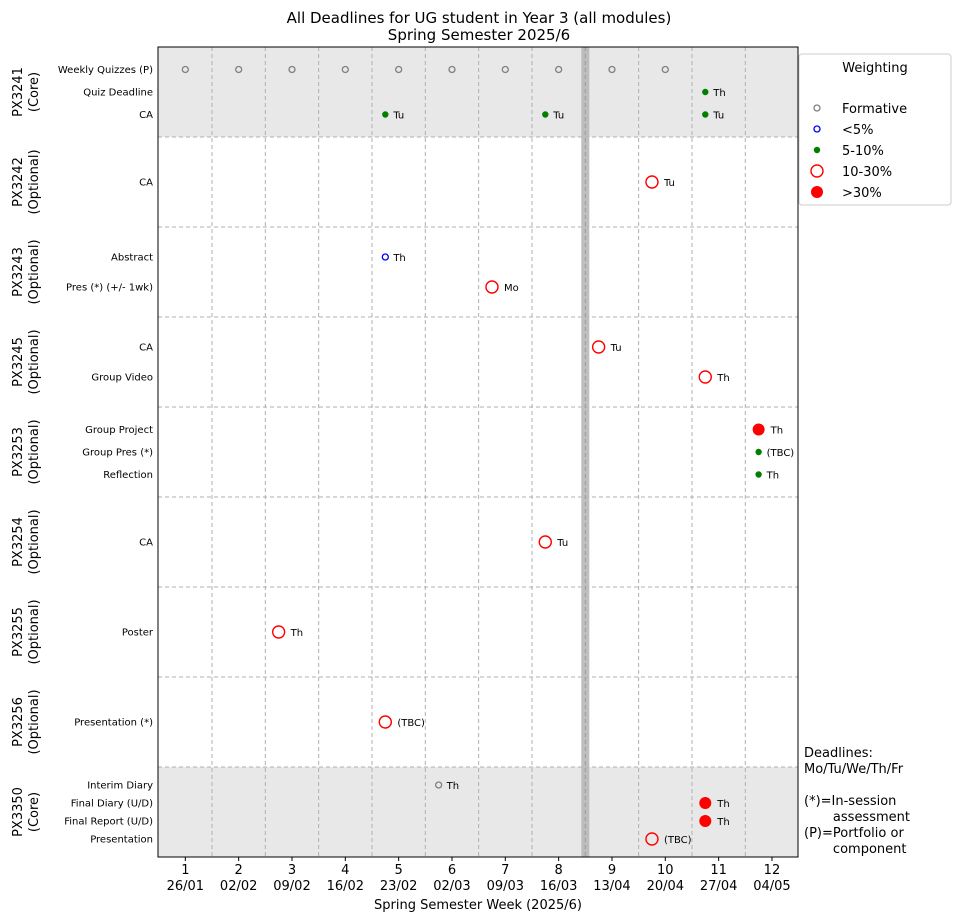 Image resolution: width=961 pixels, height=922 pixels. Describe the element at coordinates (854, 833) in the screenshot. I see `note-line: (P)=Portfolio or` at that location.